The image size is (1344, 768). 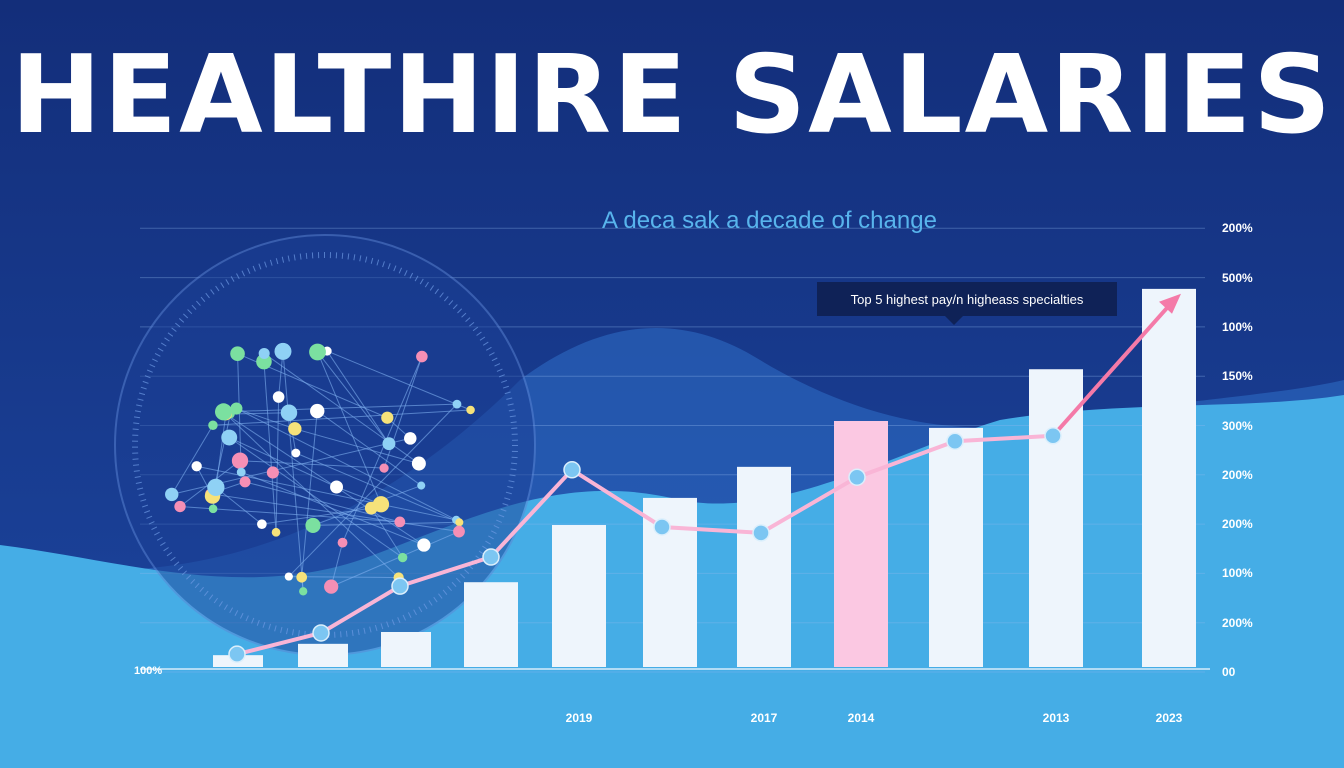 I want to click on x-tick-label: 2017, so click(x=764, y=718).